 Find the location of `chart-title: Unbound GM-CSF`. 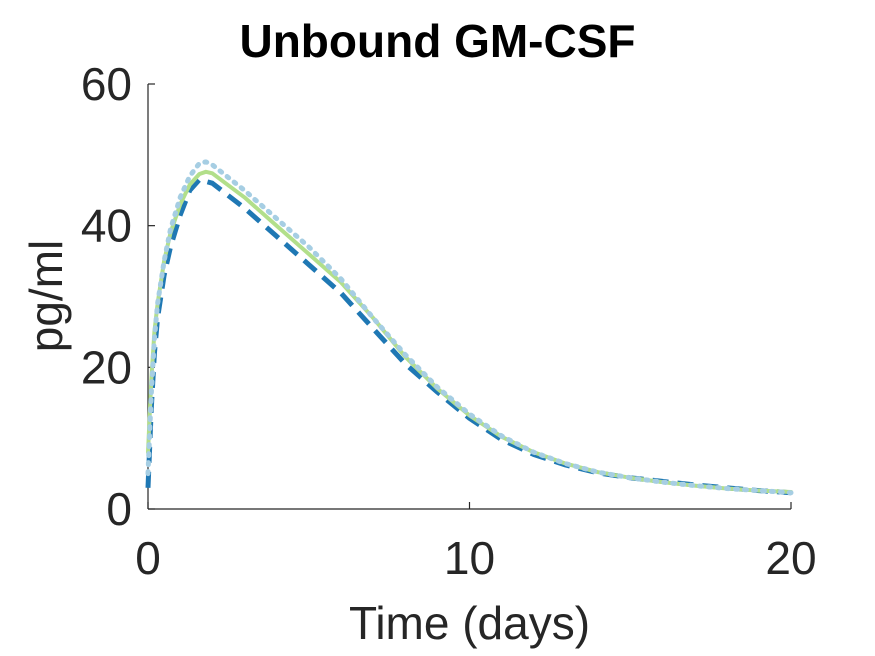

chart-title: Unbound GM-CSF is located at coordinates (437, 41).